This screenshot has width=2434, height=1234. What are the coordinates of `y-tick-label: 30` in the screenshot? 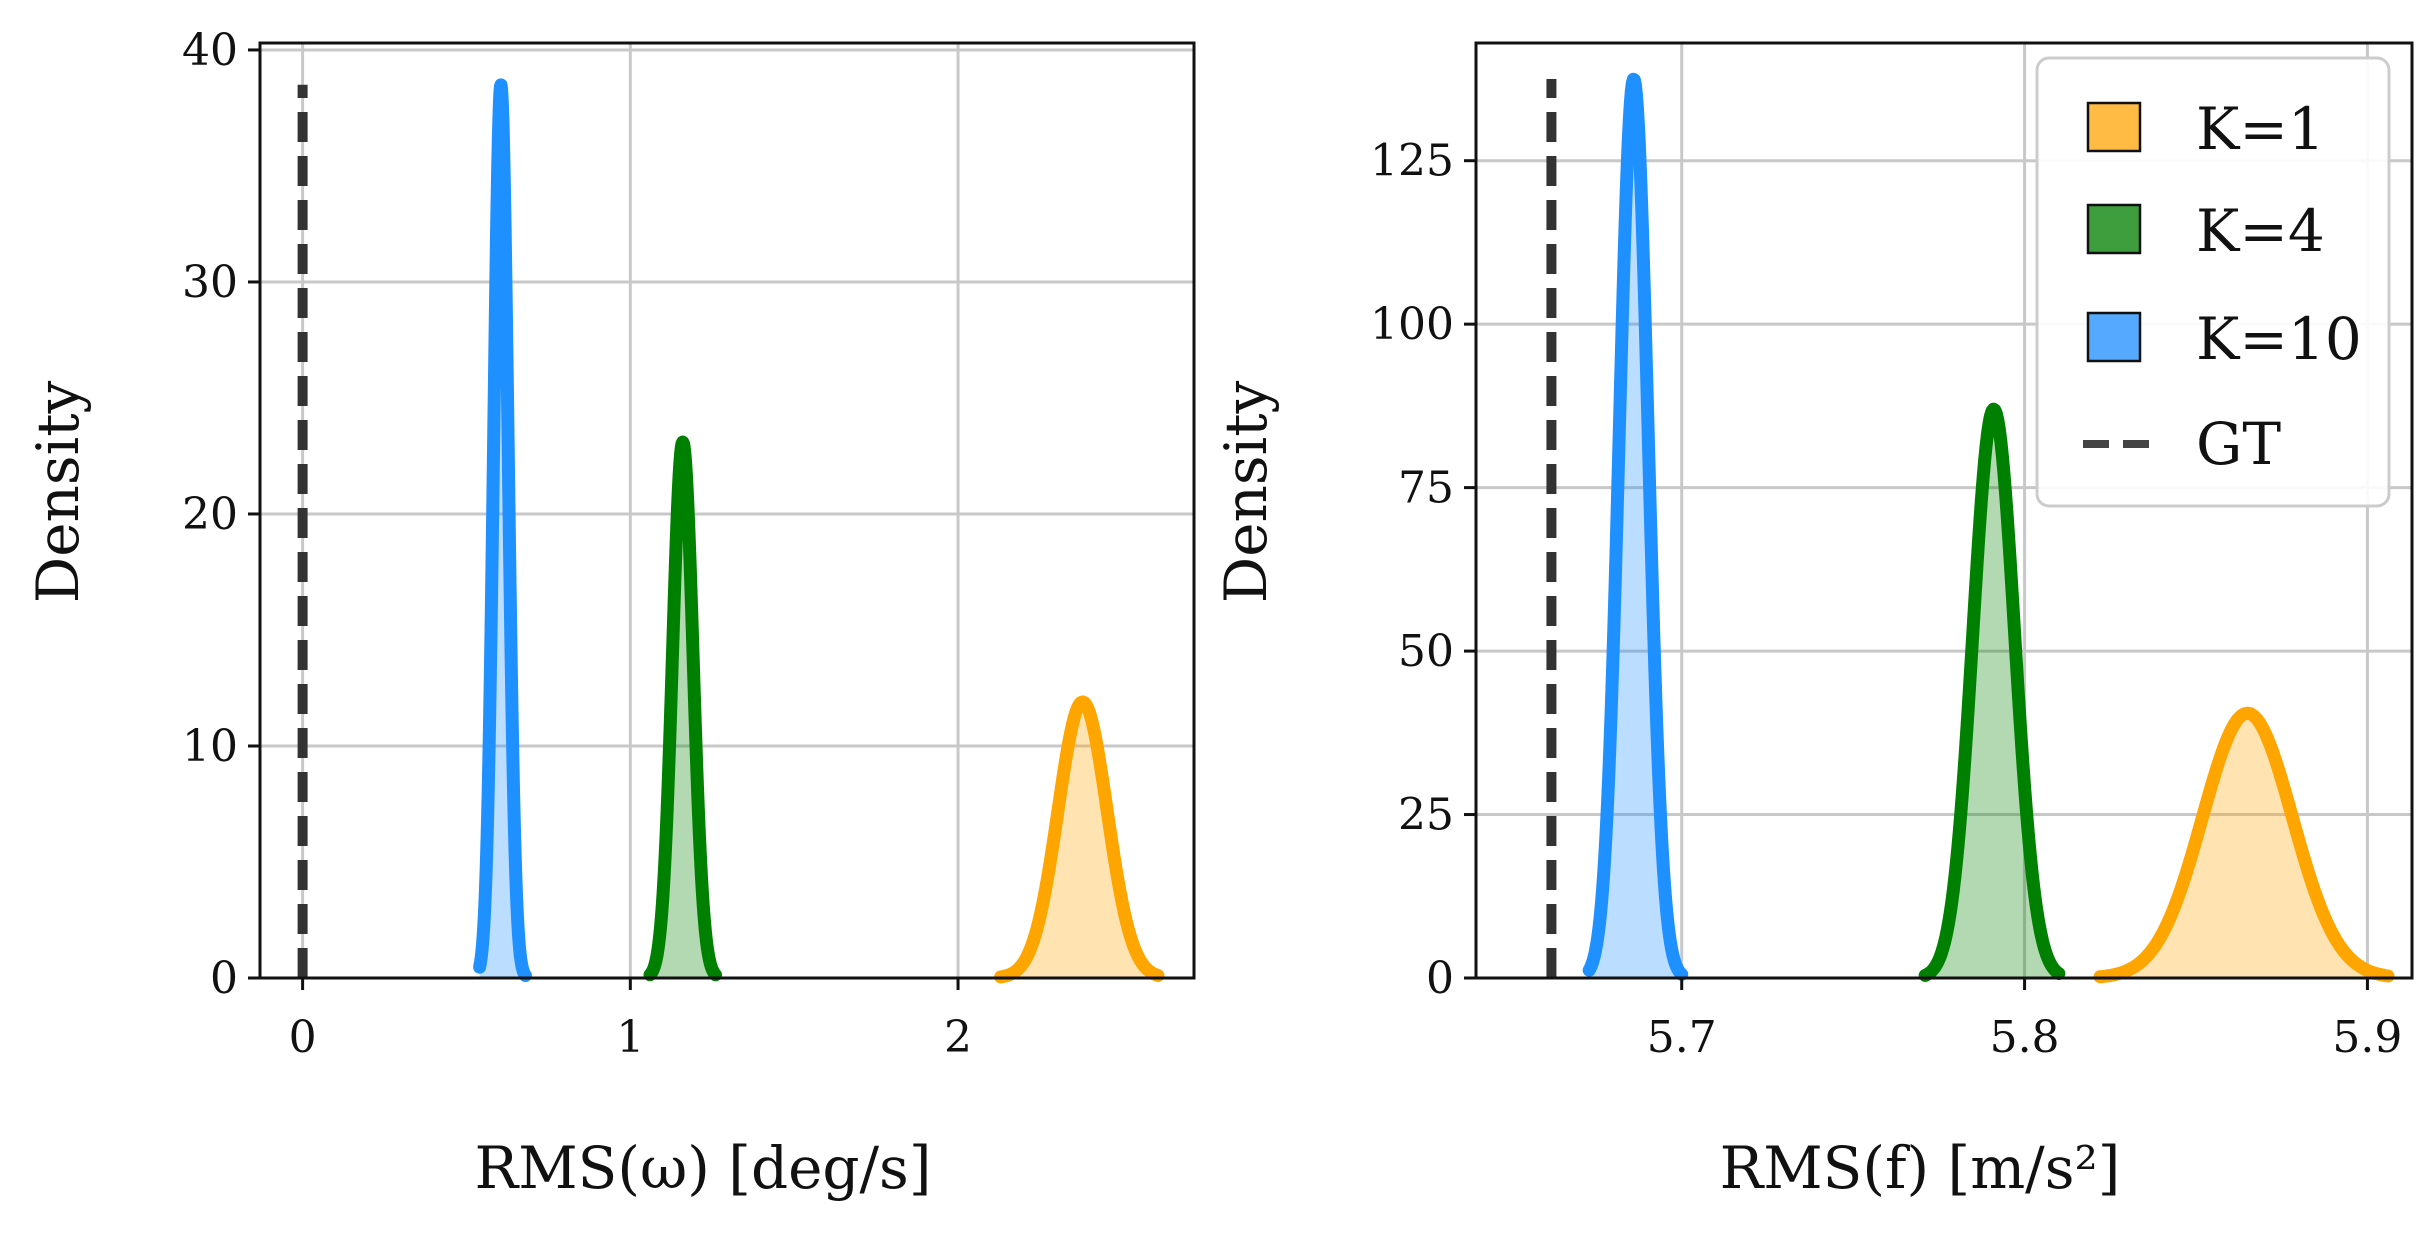 It's located at (210, 282).